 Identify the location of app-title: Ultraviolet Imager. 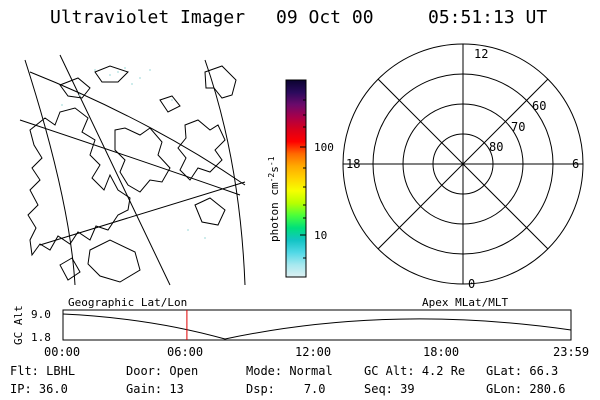
(148, 17).